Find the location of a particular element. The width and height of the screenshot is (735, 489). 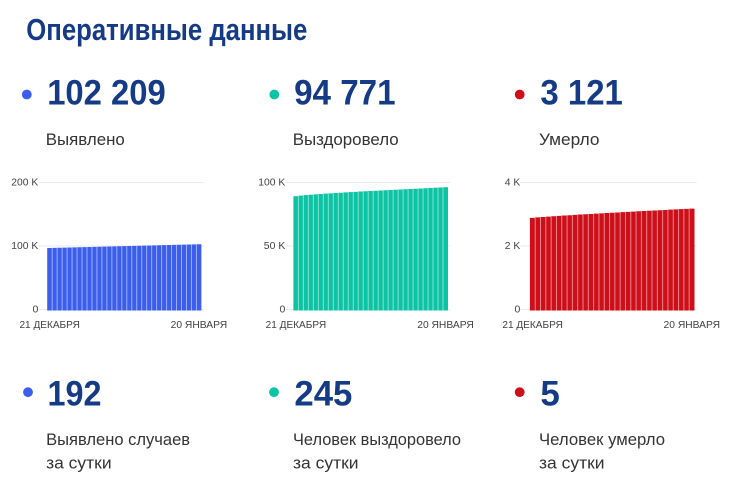

svg-text: 94 771 is located at coordinates (345, 93).